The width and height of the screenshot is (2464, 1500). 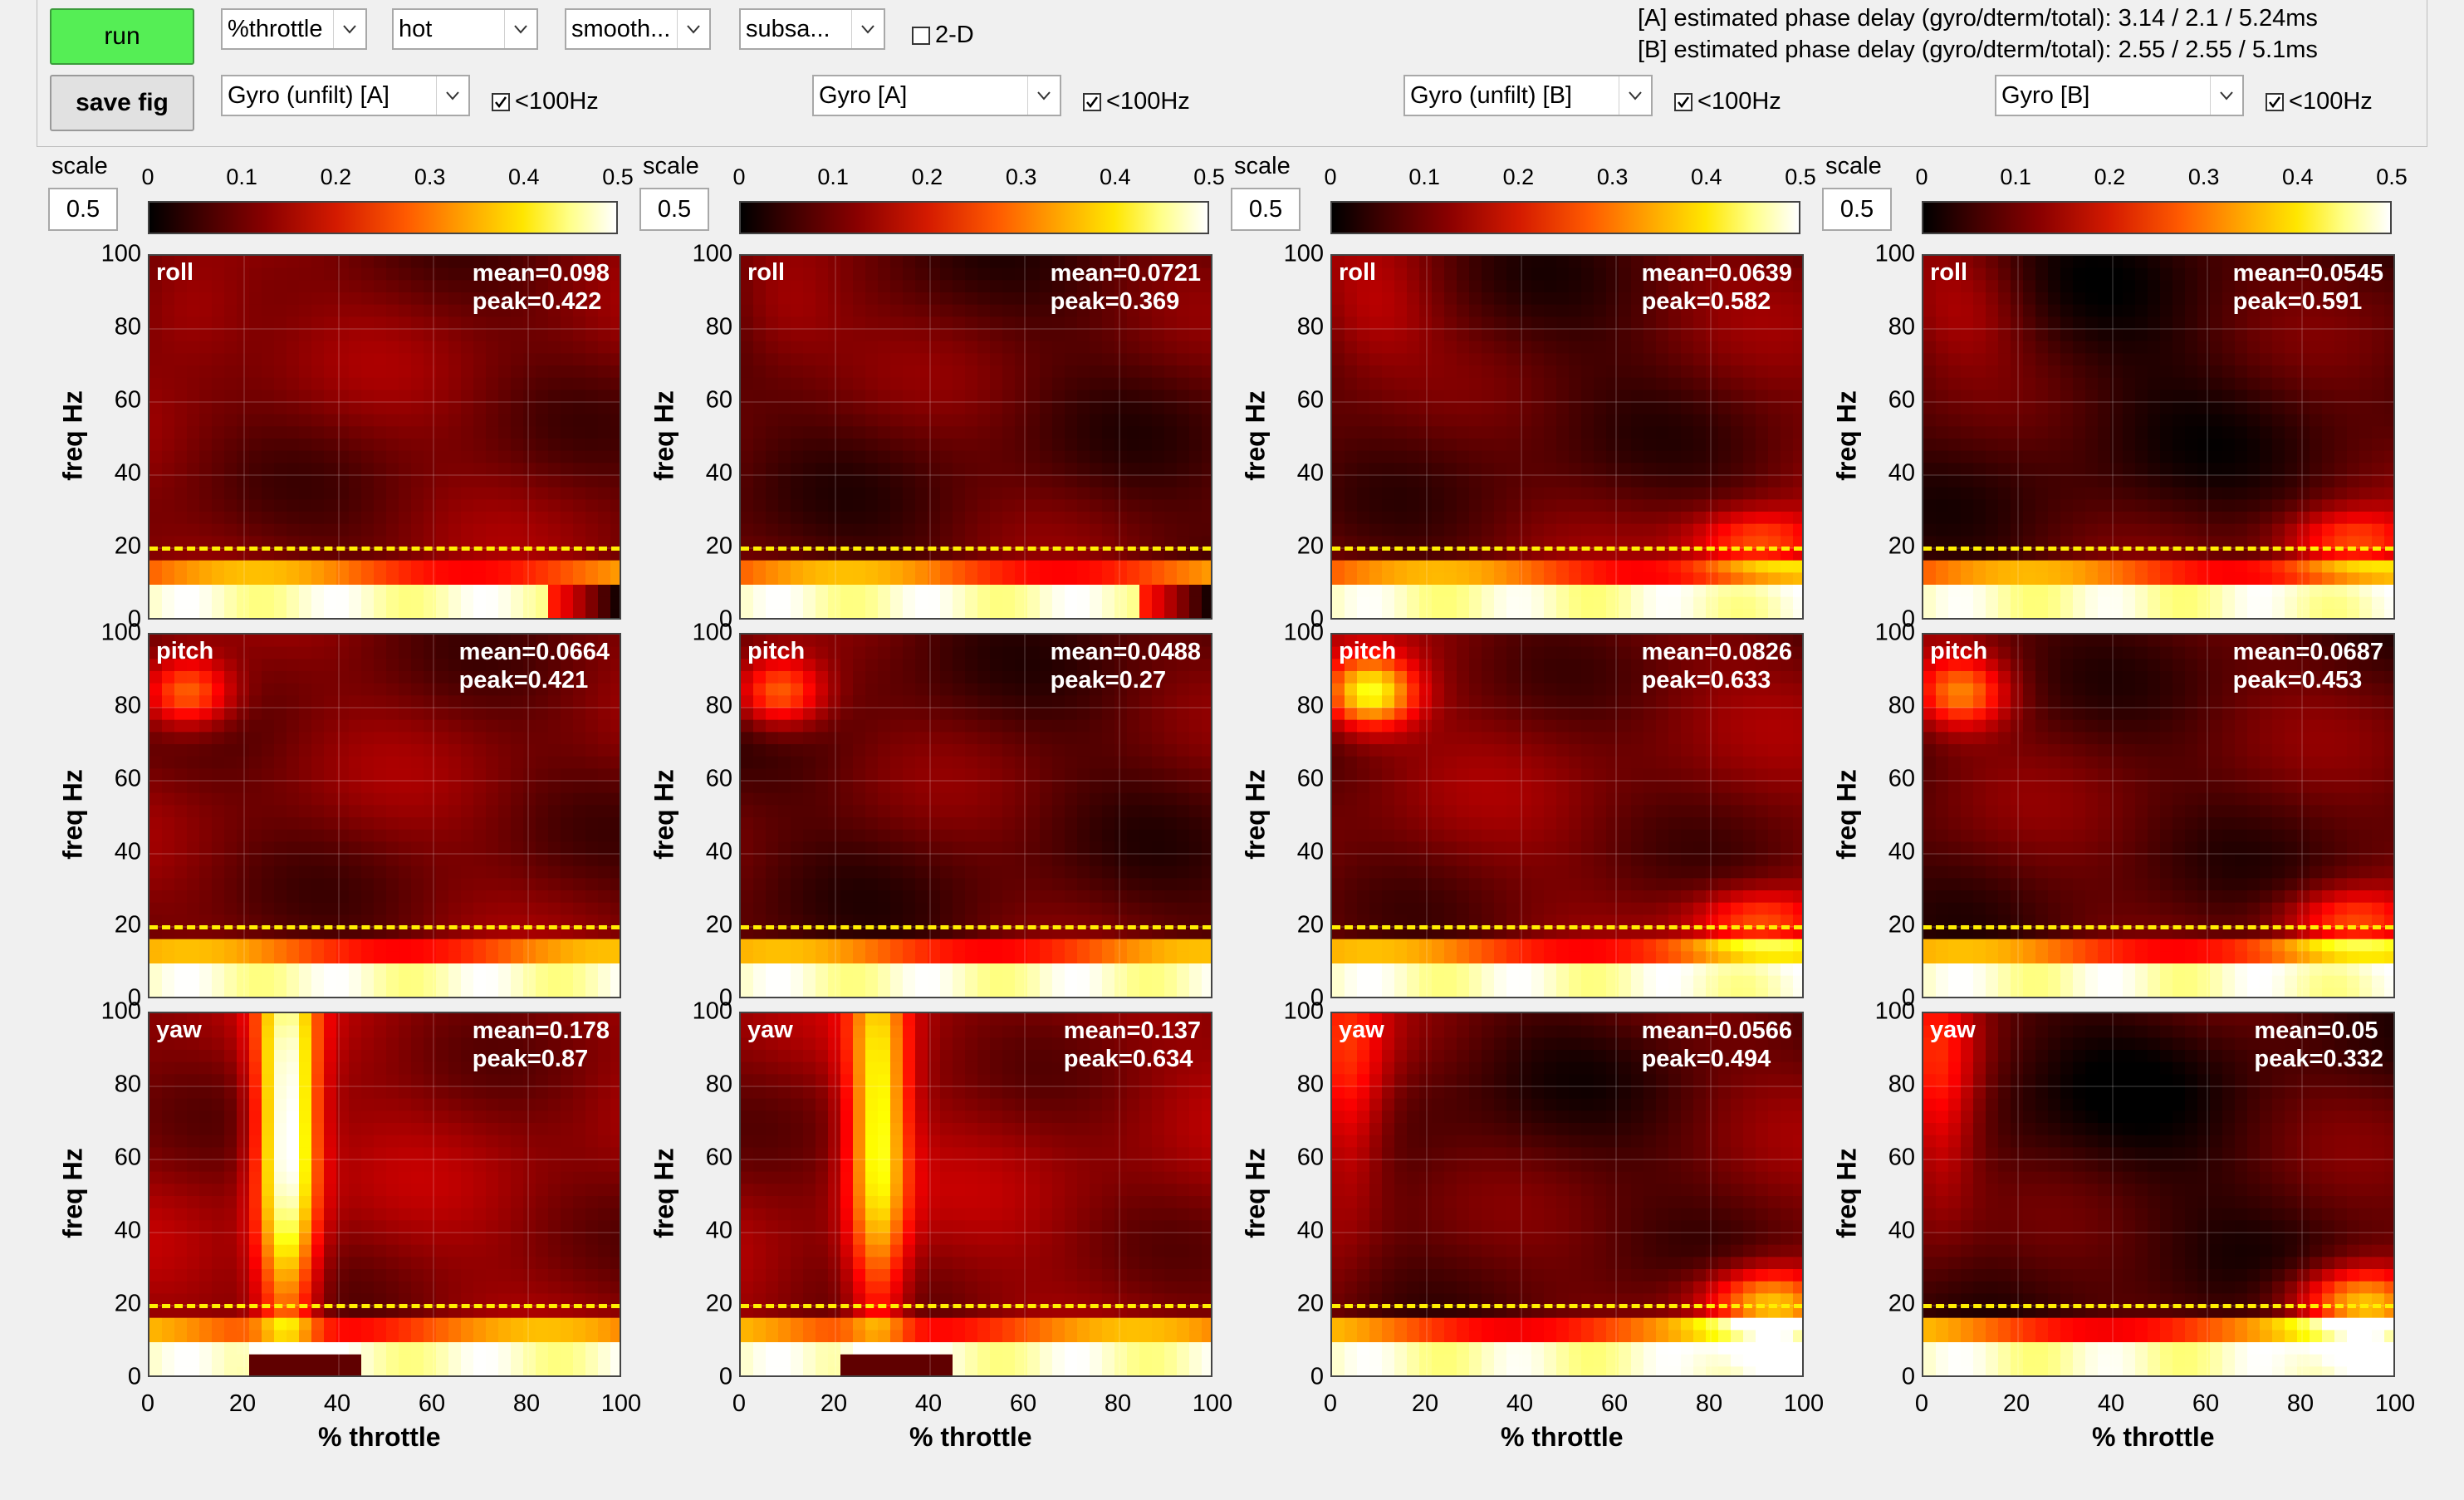 I want to click on save-fig-button: save fig, so click(x=122, y=103).